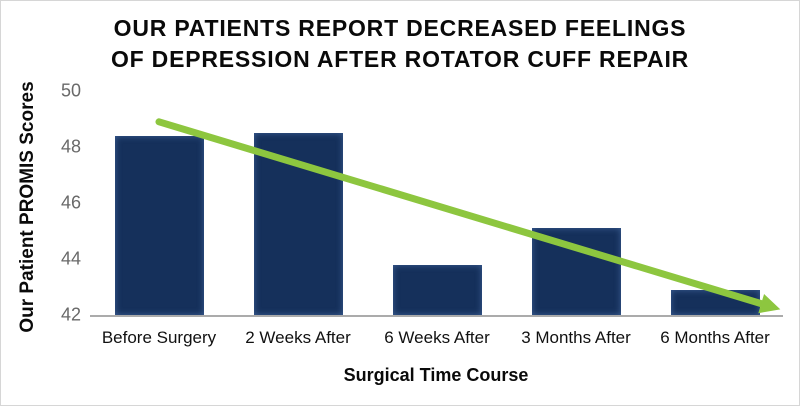 This screenshot has height=406, width=800. Describe the element at coordinates (159, 337) in the screenshot. I see `x-category-label: Before Surgery` at that location.